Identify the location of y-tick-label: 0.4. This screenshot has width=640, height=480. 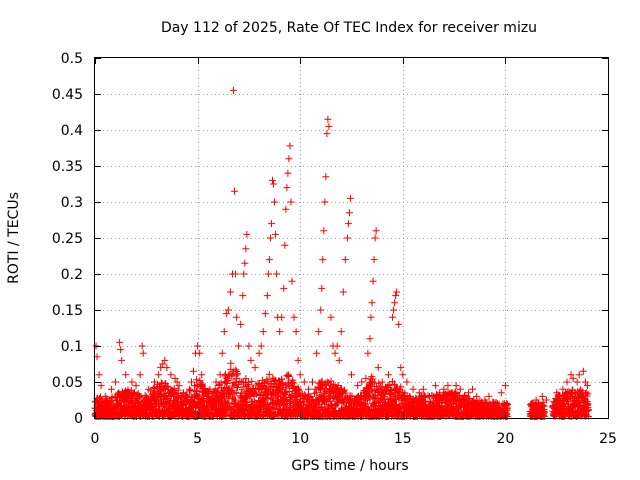
(72, 131).